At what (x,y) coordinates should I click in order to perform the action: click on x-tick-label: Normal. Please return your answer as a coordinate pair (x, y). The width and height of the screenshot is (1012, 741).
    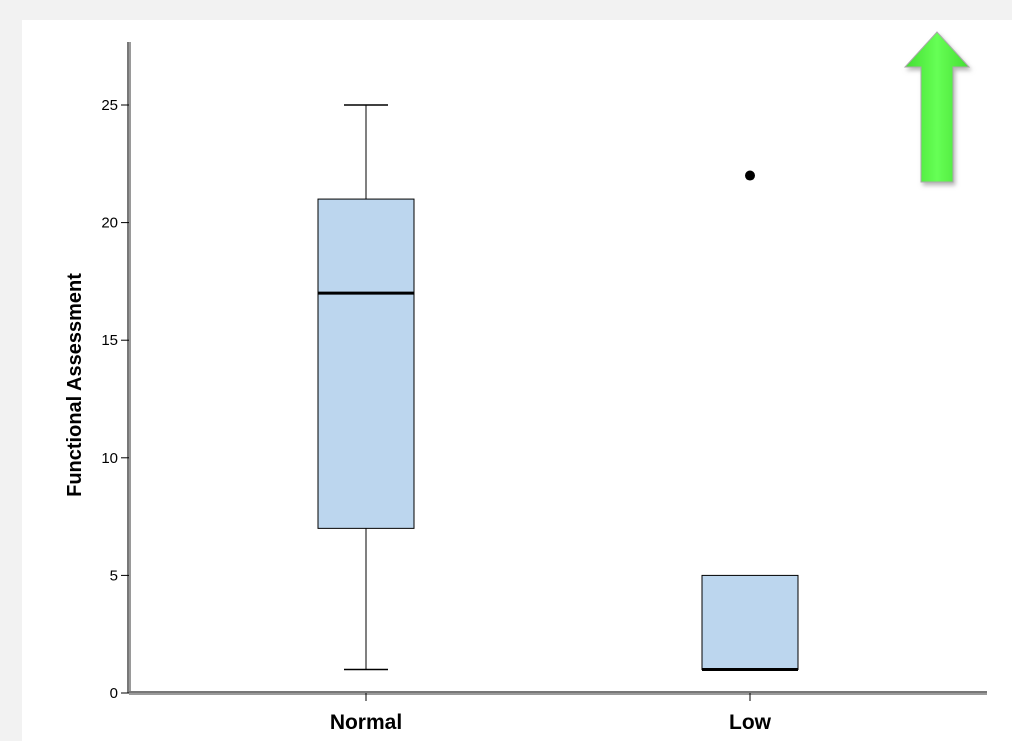
    Looking at the image, I should click on (366, 722).